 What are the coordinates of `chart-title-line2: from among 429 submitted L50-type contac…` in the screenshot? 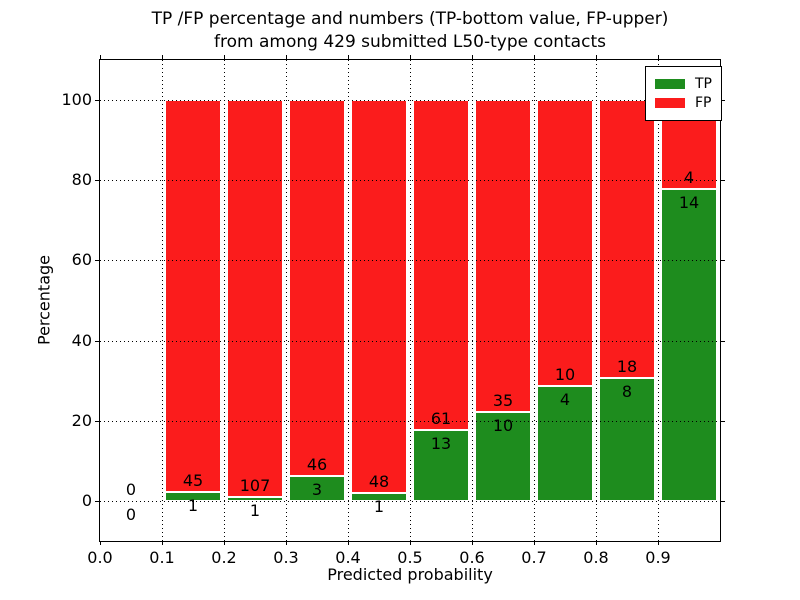 It's located at (410, 42).